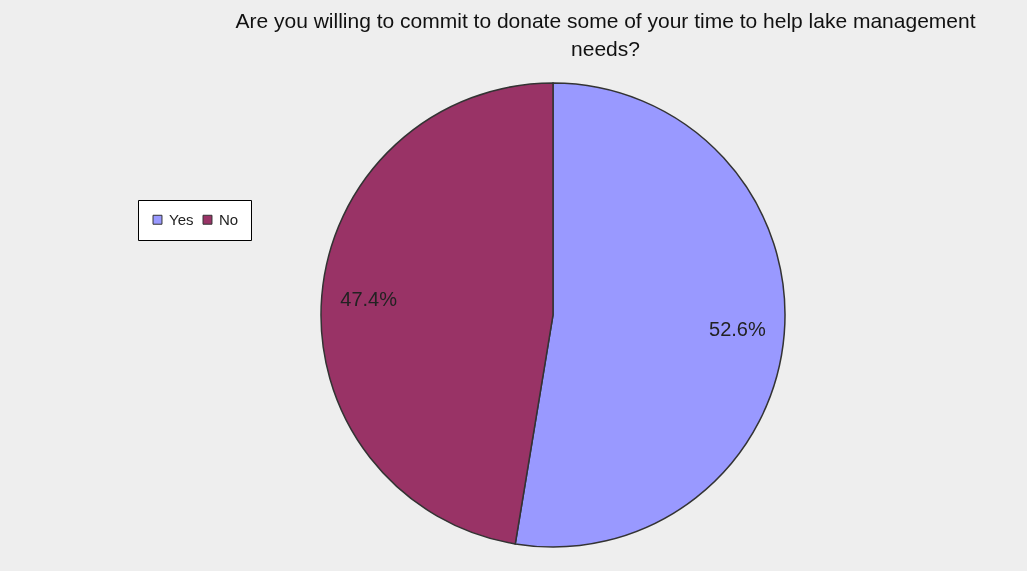 This screenshot has width=1027, height=571. I want to click on legend-label: No, so click(229, 219).